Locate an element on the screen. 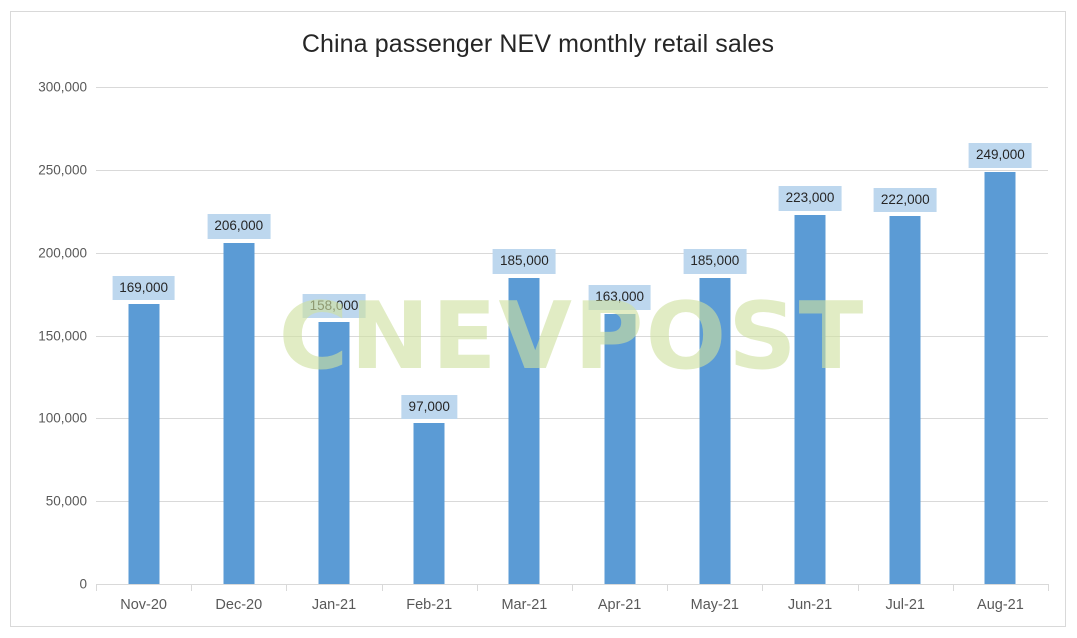 This screenshot has width=1077, height=638. bar-group: 249,000 is located at coordinates (1000, 335).